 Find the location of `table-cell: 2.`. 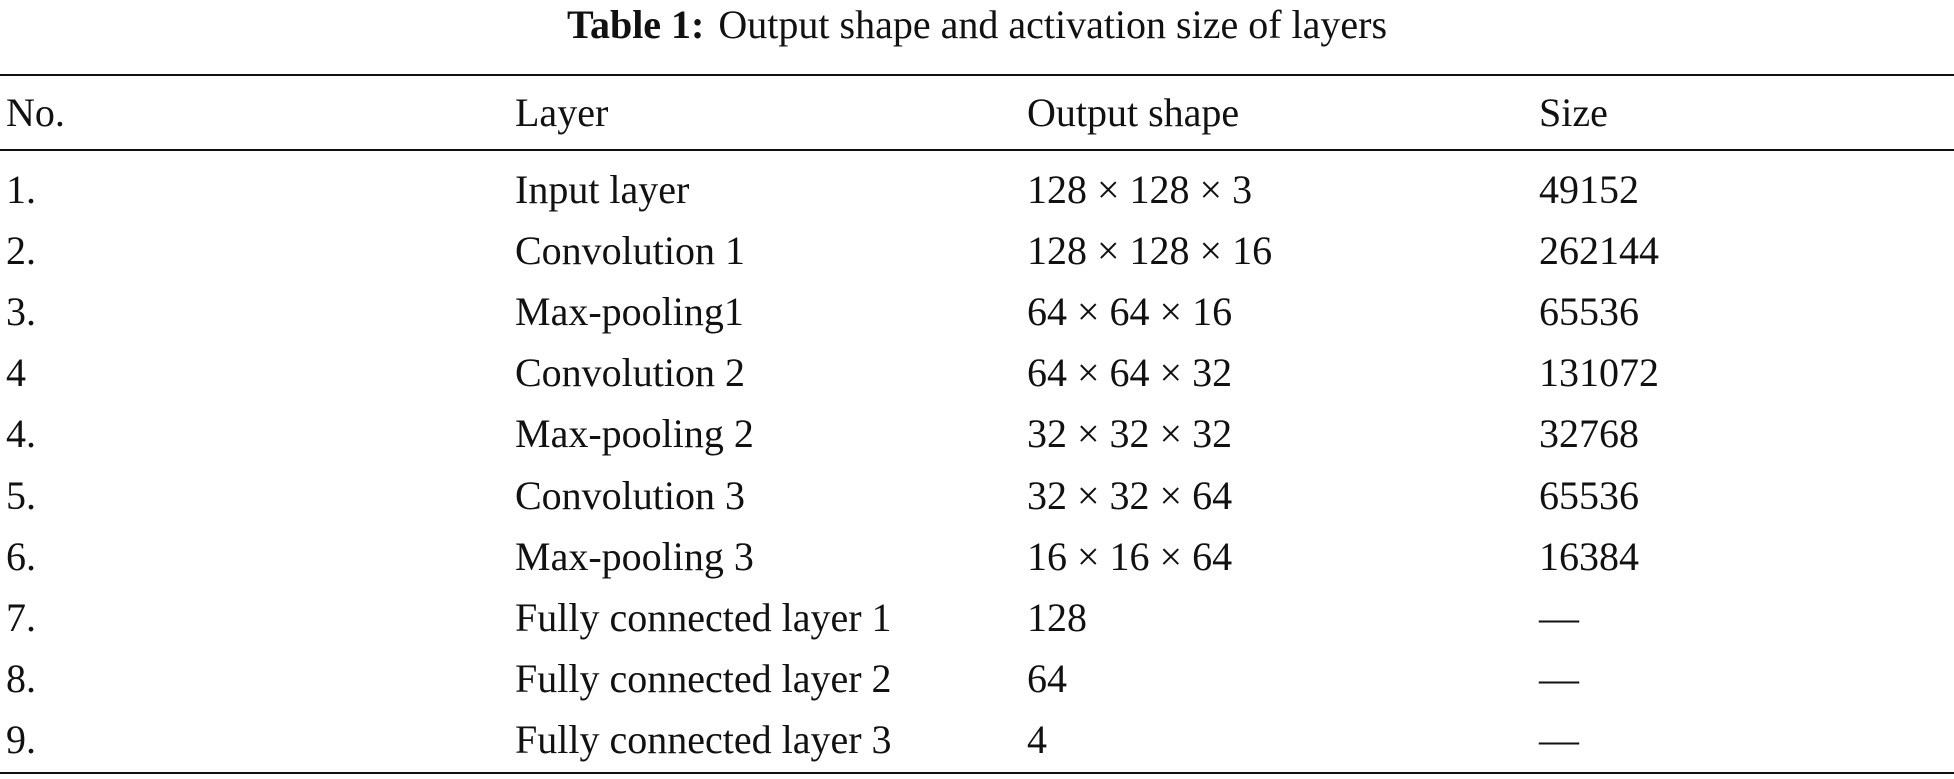

table-cell: 2. is located at coordinates (21, 251).